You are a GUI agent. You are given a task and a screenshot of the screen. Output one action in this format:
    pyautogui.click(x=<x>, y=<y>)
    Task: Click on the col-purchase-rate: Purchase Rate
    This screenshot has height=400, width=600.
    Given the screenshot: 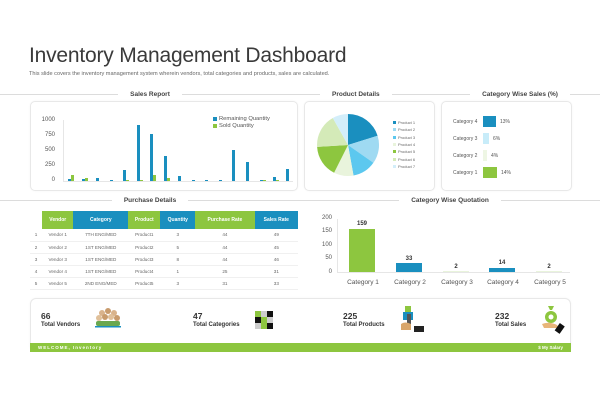 What is the action you would take?
    pyautogui.click(x=225, y=220)
    